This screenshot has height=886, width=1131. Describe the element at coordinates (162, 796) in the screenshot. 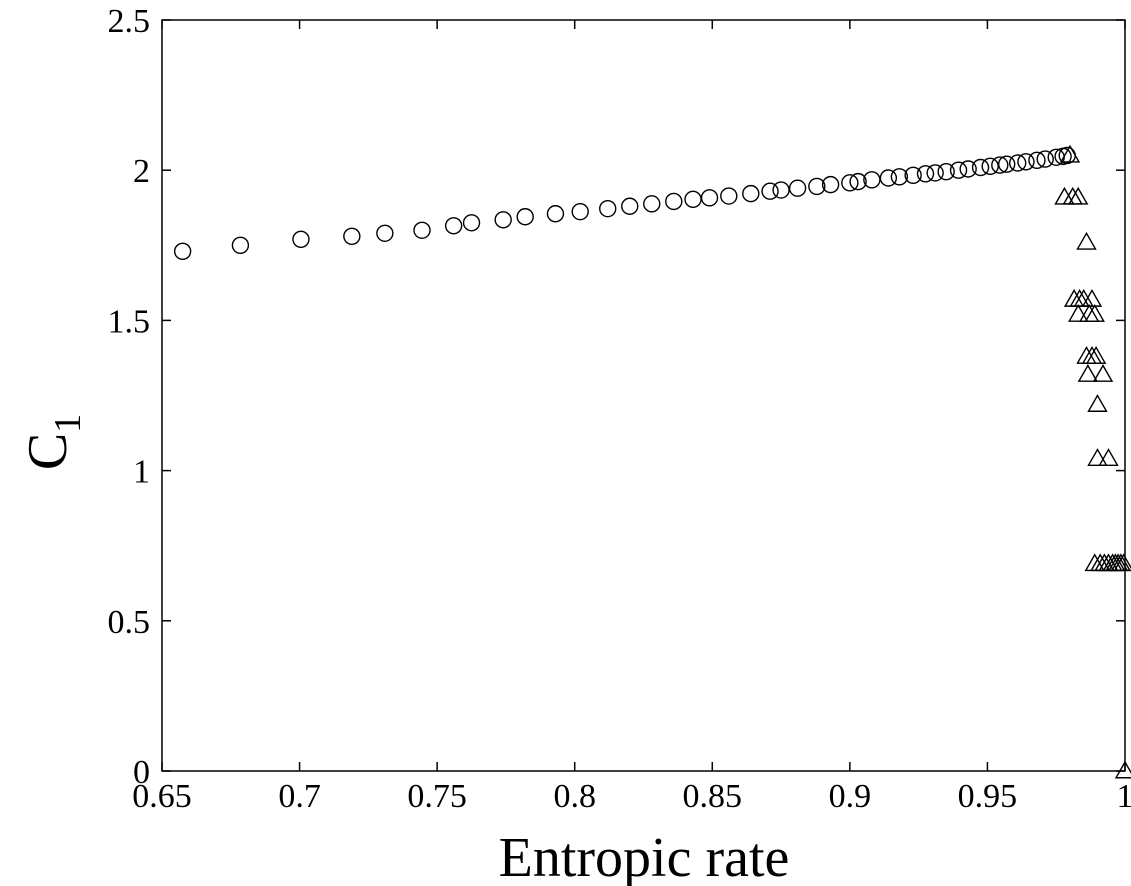

I see `x-tick-label: 0.65` at that location.